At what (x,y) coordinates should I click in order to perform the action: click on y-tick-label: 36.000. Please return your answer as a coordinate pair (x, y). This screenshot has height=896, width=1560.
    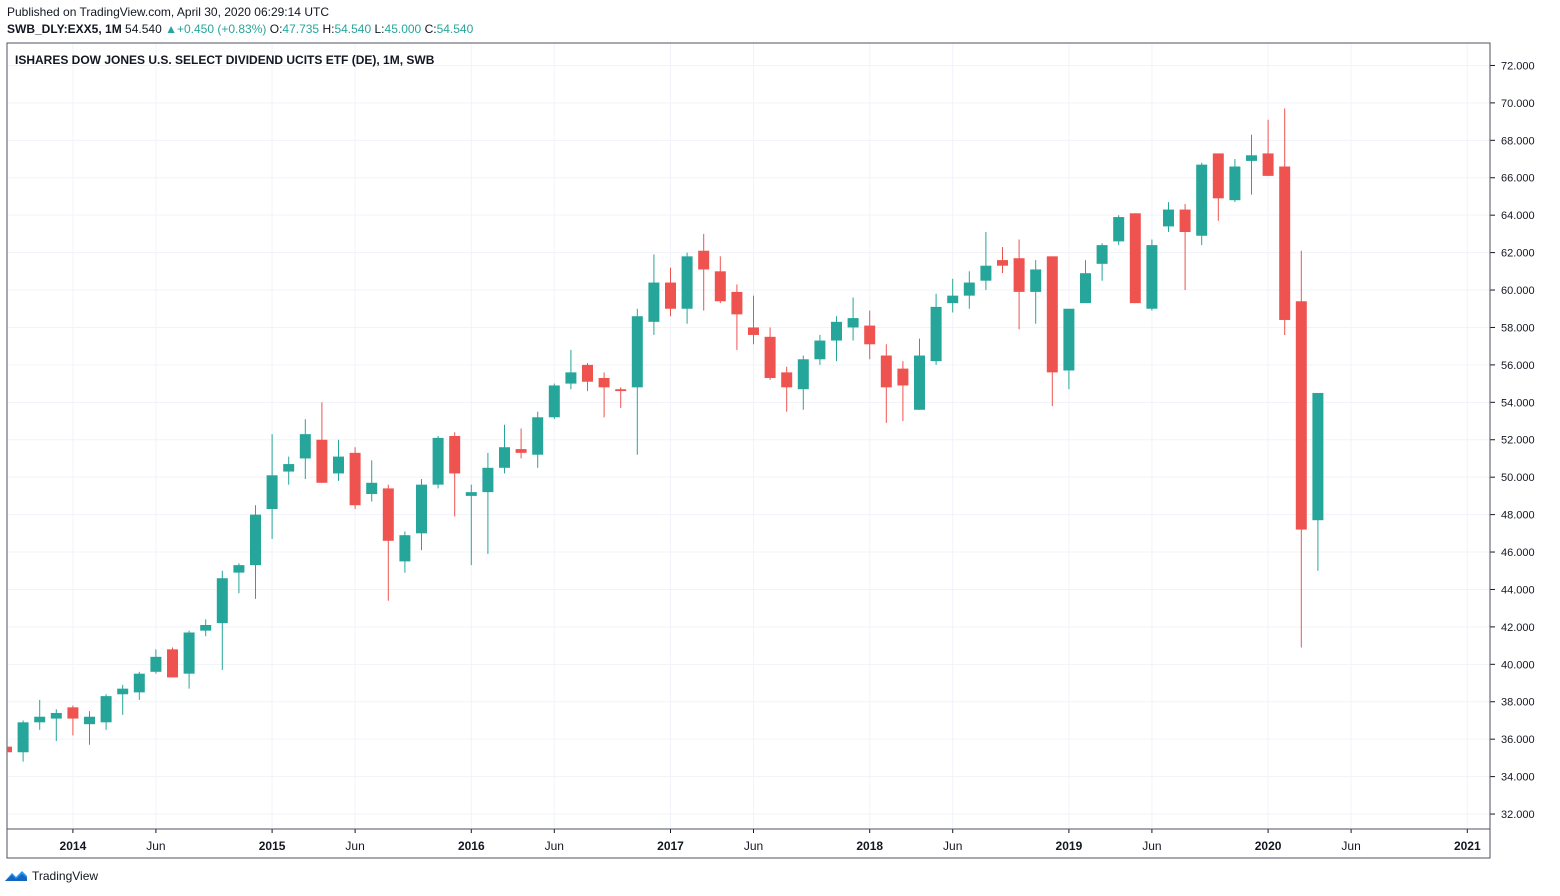
    Looking at the image, I should click on (1518, 740).